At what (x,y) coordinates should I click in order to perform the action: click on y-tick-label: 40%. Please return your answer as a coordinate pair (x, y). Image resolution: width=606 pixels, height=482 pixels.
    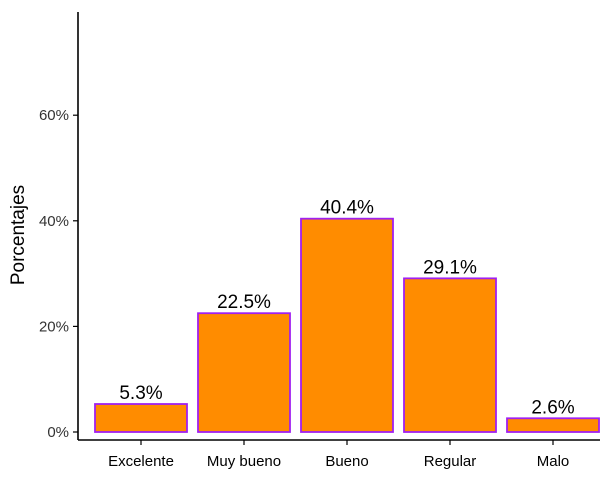
    Looking at the image, I should click on (54, 221).